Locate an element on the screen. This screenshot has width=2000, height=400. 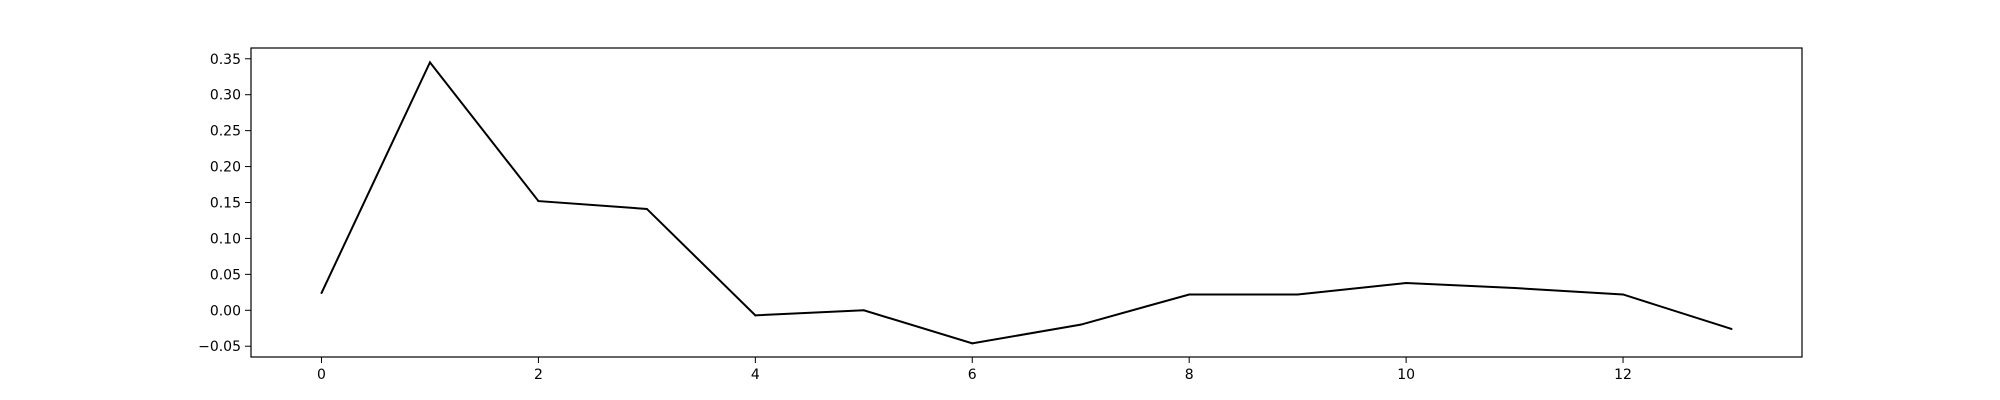
y-tick-label: 0.35 is located at coordinates (225, 60).